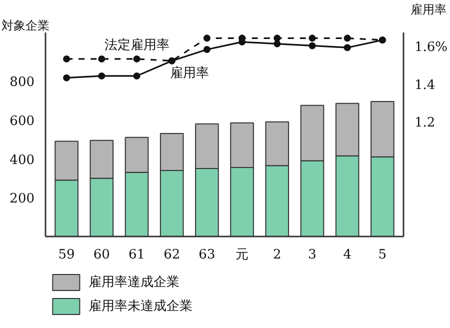 This screenshot has height=328, width=450. I want to click on y-axis-title: 対象企業, so click(26, 25).